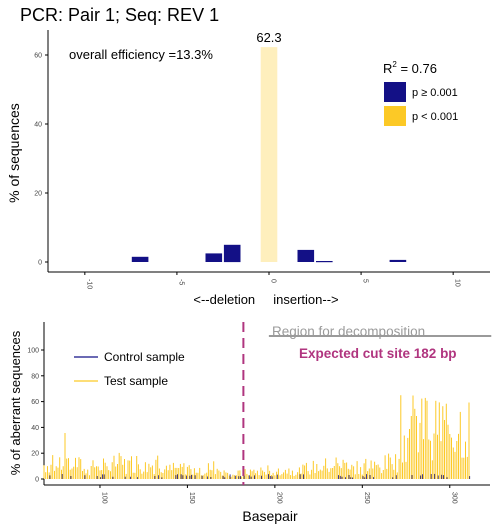  Describe the element at coordinates (265, 299) in the screenshot. I see `indel-xlabel: <--deletion insertion-->` at that location.